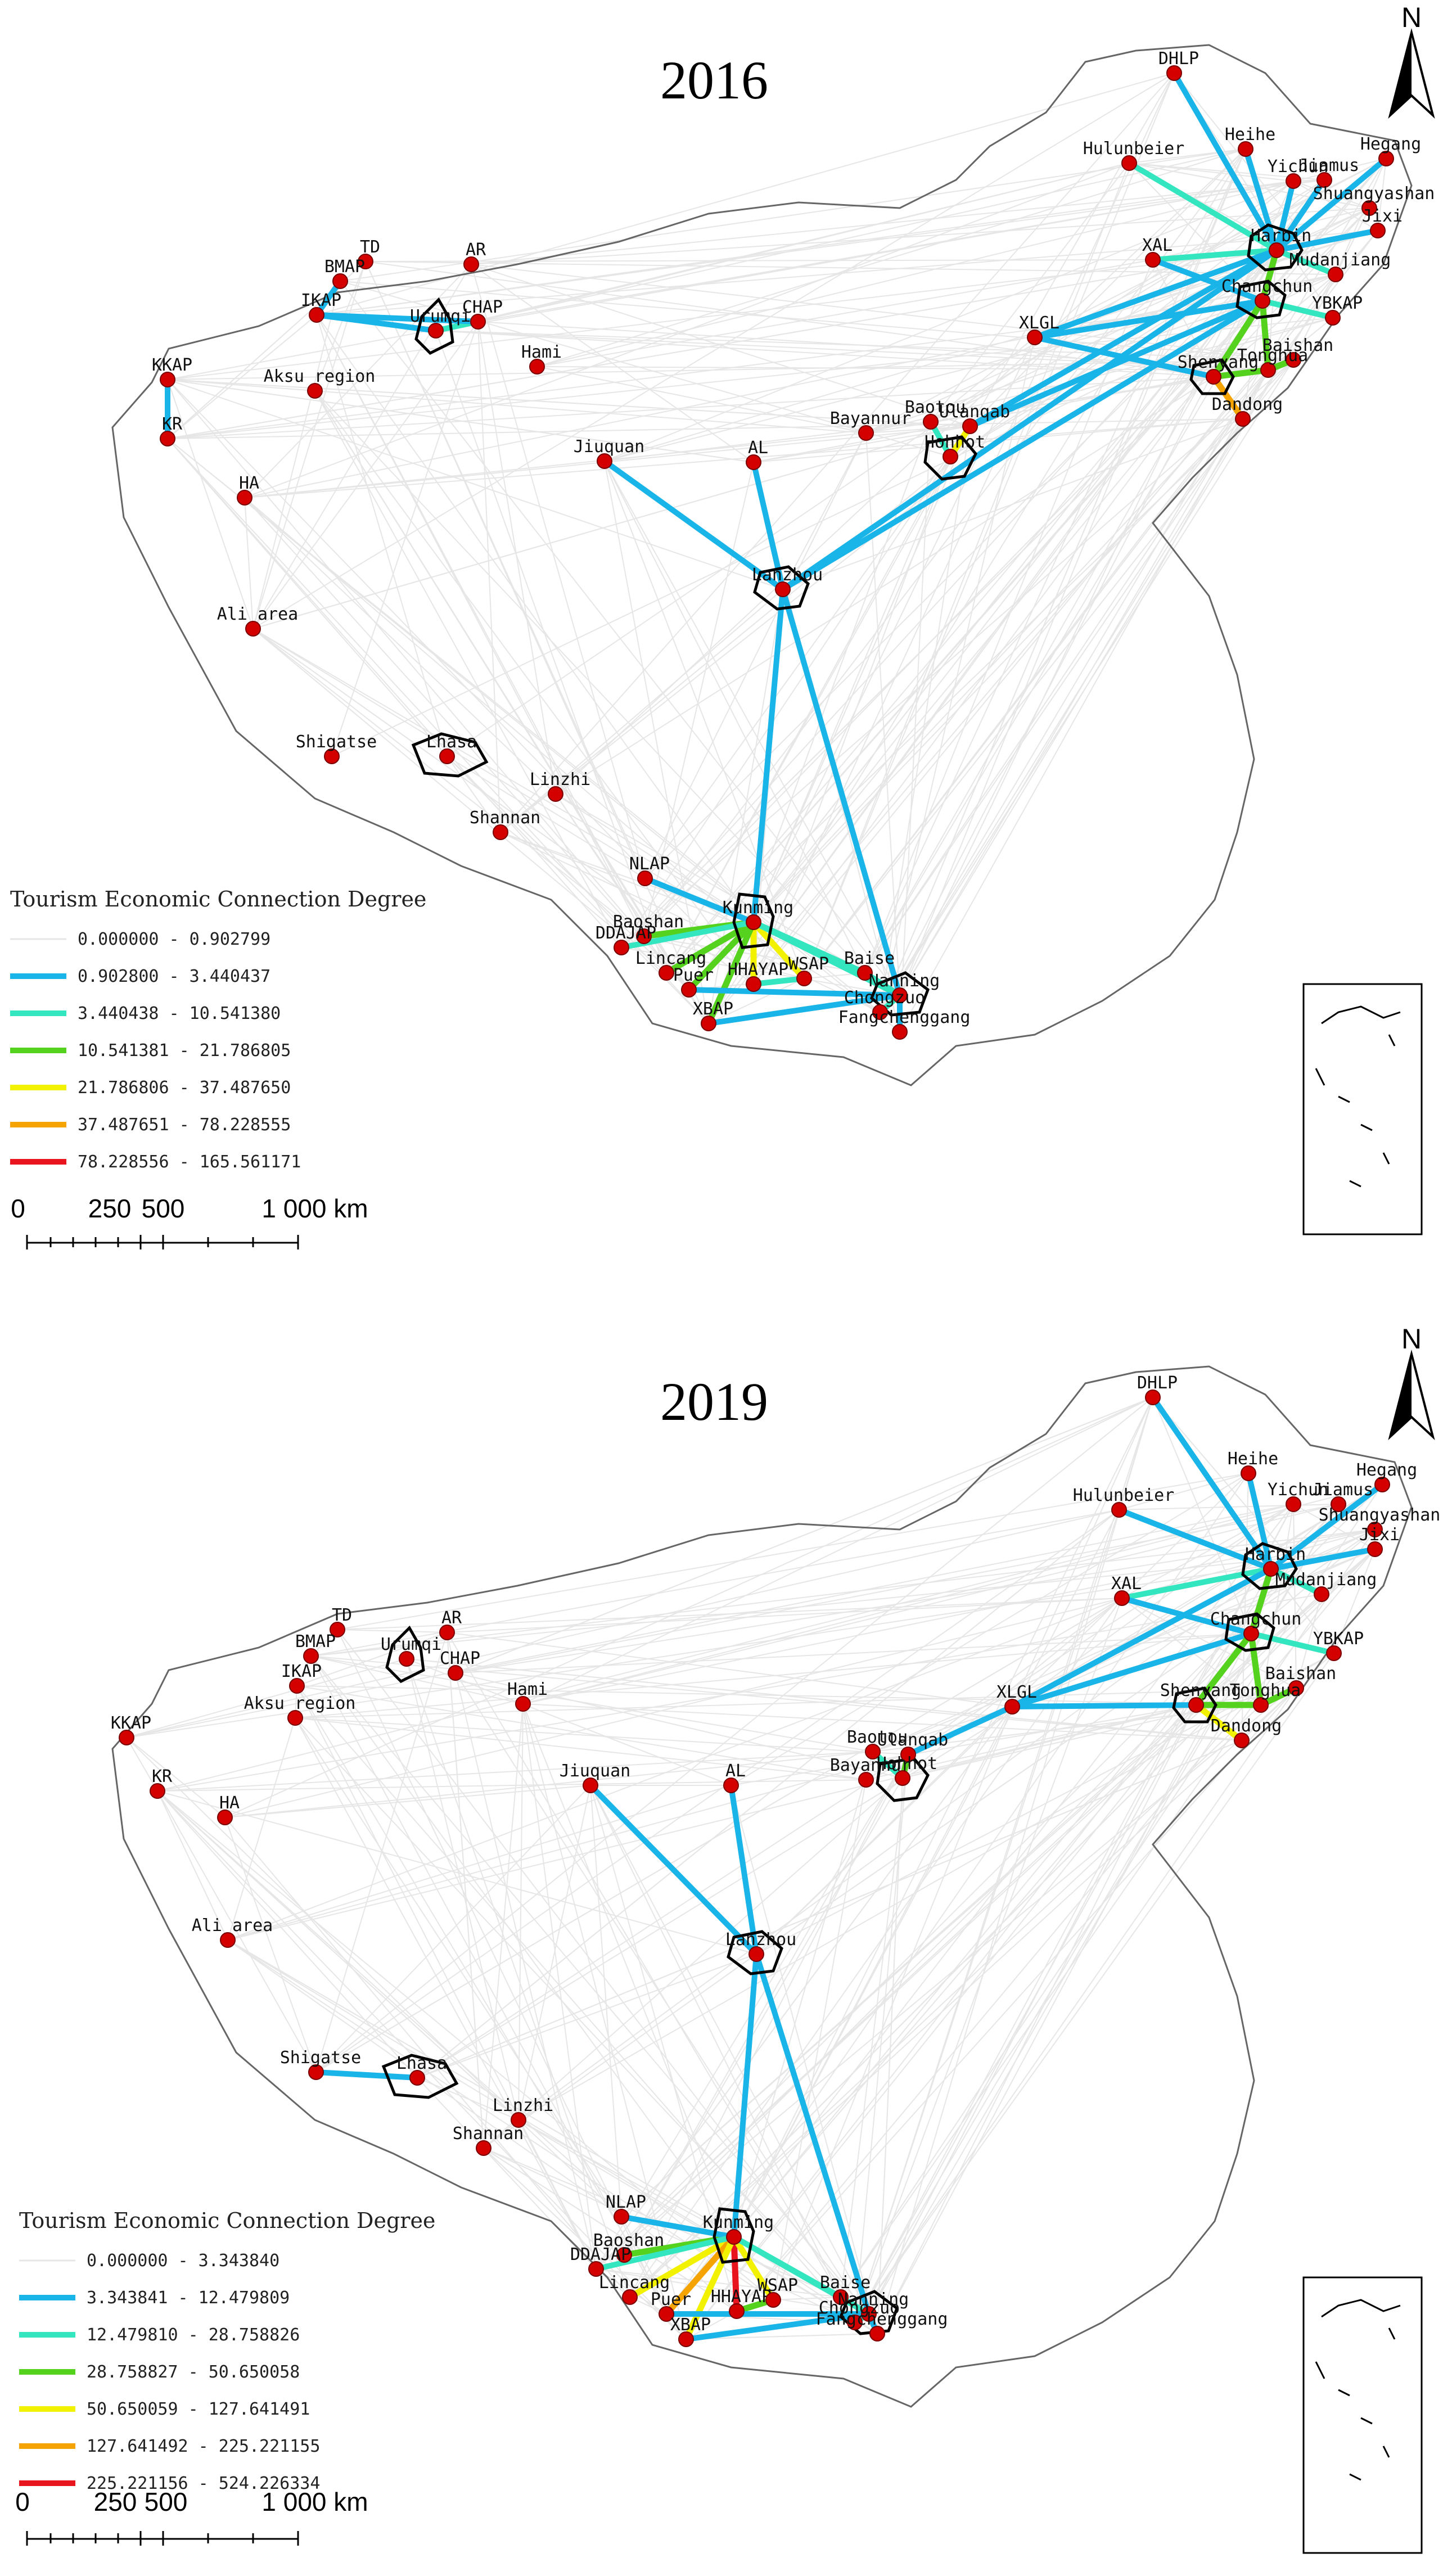  I want to click on inset-frame, so click(1362, 1109).